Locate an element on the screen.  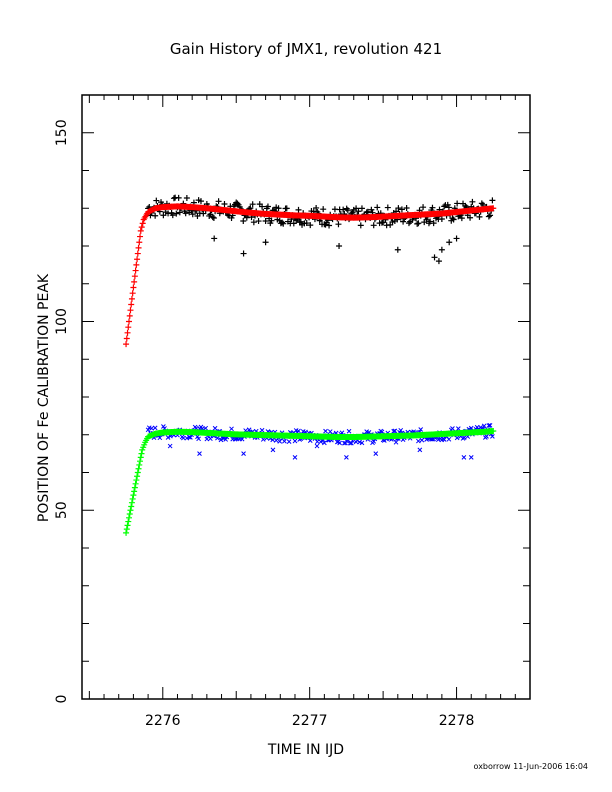
x-axis-tick-labels: 2276 2277 2278 is located at coordinates (309, 721).